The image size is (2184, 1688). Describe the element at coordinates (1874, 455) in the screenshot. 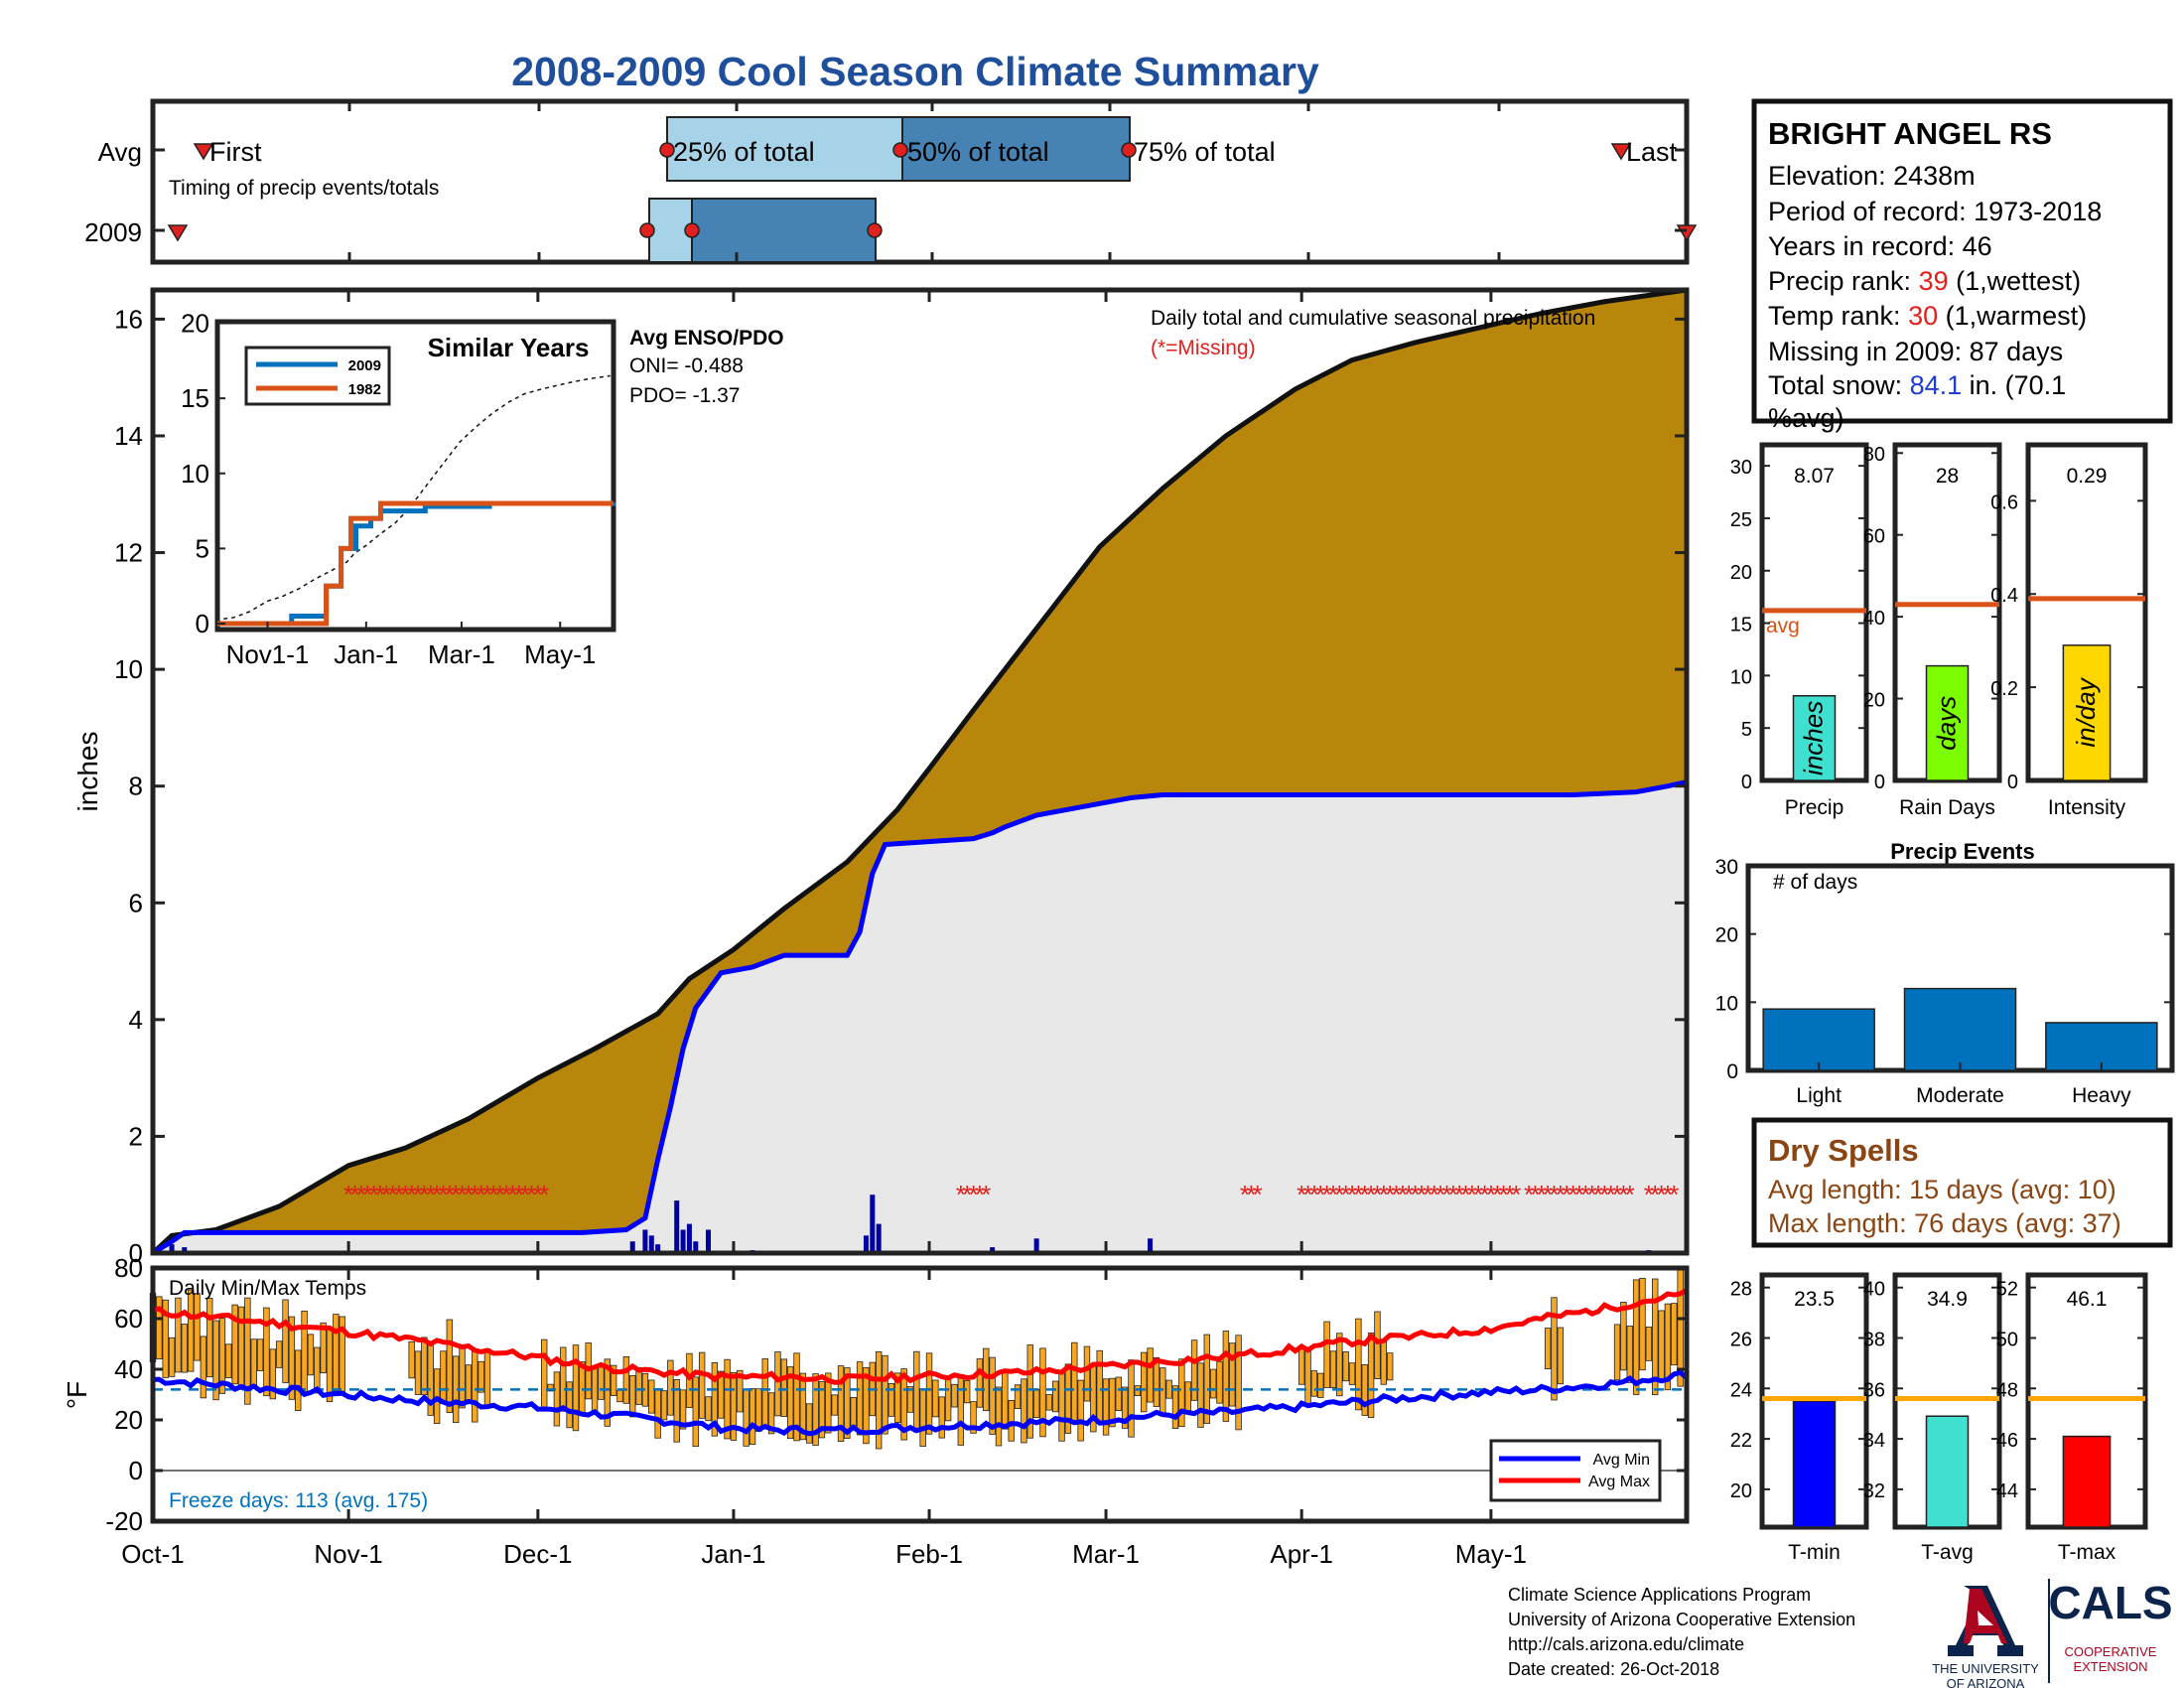

I see `summary-tick-label: 80` at that location.